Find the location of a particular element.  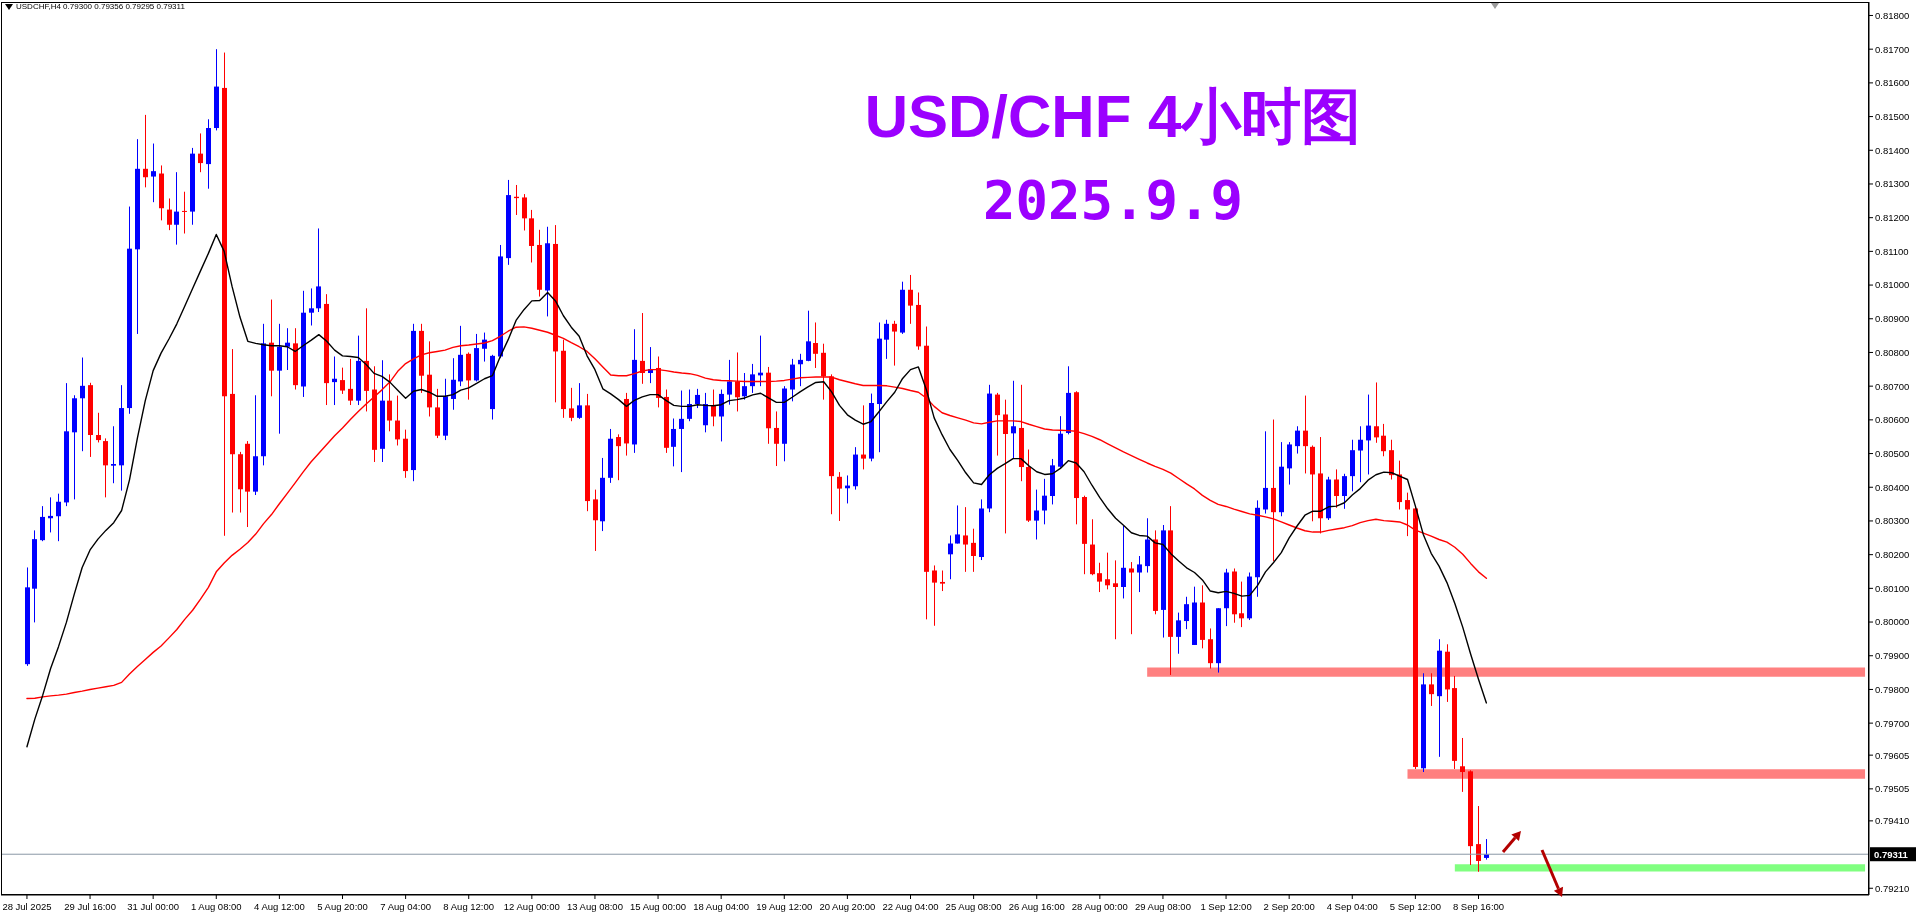

x-tick-label: 7 Aug 04:00 is located at coordinates (405, 906).